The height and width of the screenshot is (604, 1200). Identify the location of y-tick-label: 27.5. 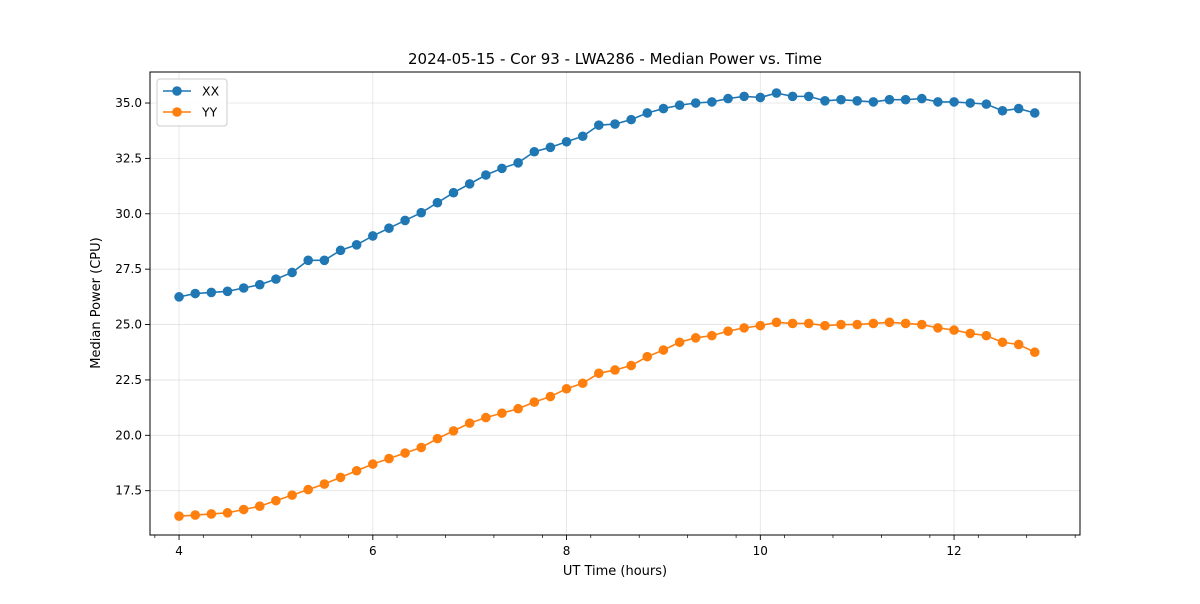
(128, 269).